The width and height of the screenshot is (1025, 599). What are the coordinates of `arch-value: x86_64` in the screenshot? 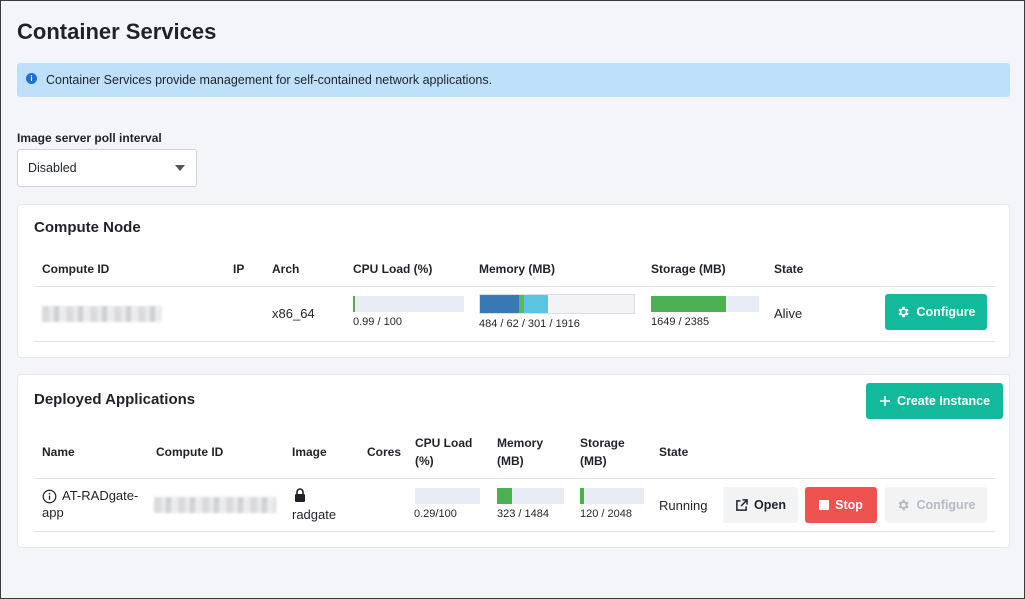 It's located at (293, 313).